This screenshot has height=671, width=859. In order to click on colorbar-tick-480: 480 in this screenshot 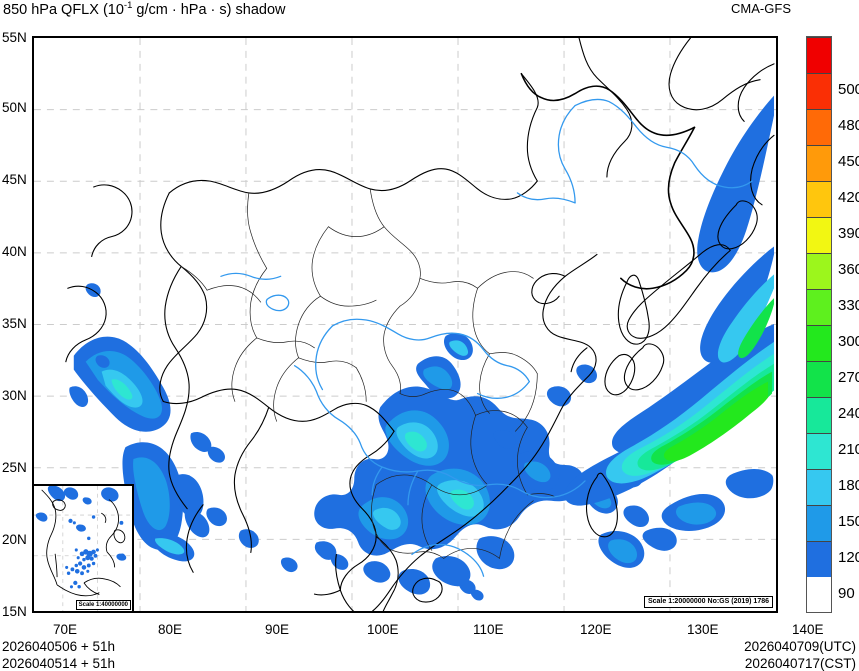, I will do `click(848, 125)`.